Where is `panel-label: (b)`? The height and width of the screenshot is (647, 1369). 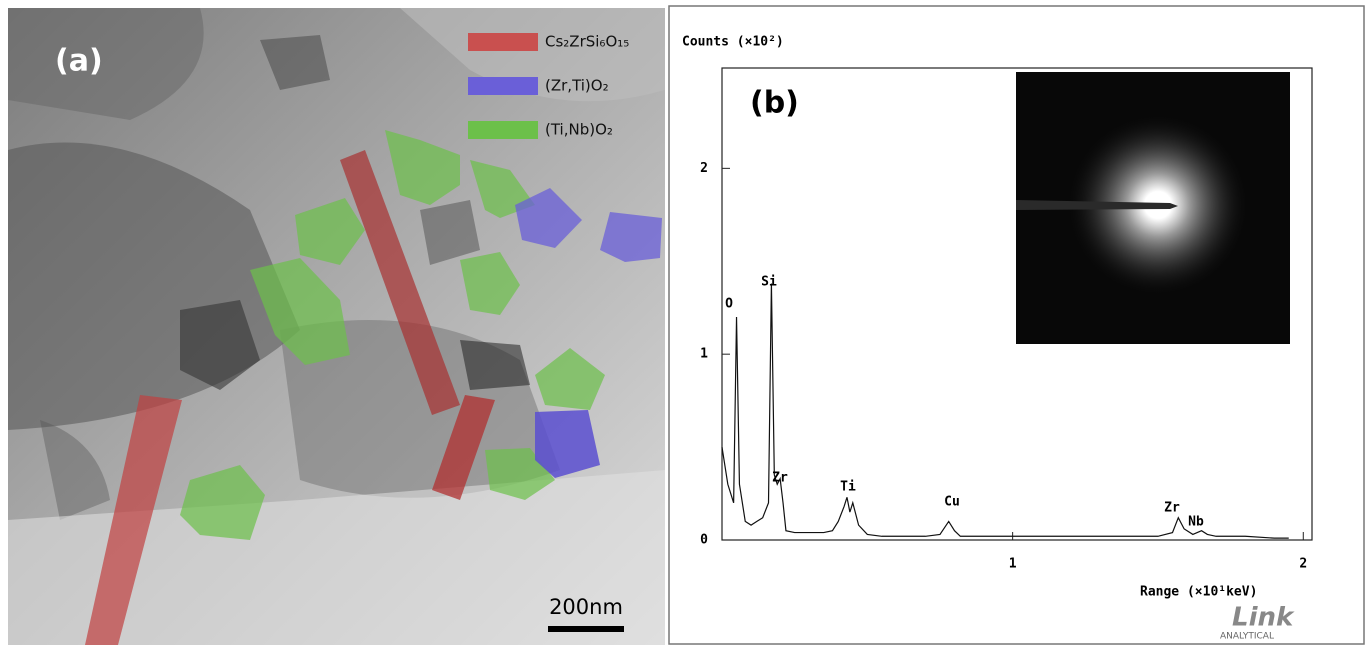
panel-label: (b) is located at coordinates (774, 103).